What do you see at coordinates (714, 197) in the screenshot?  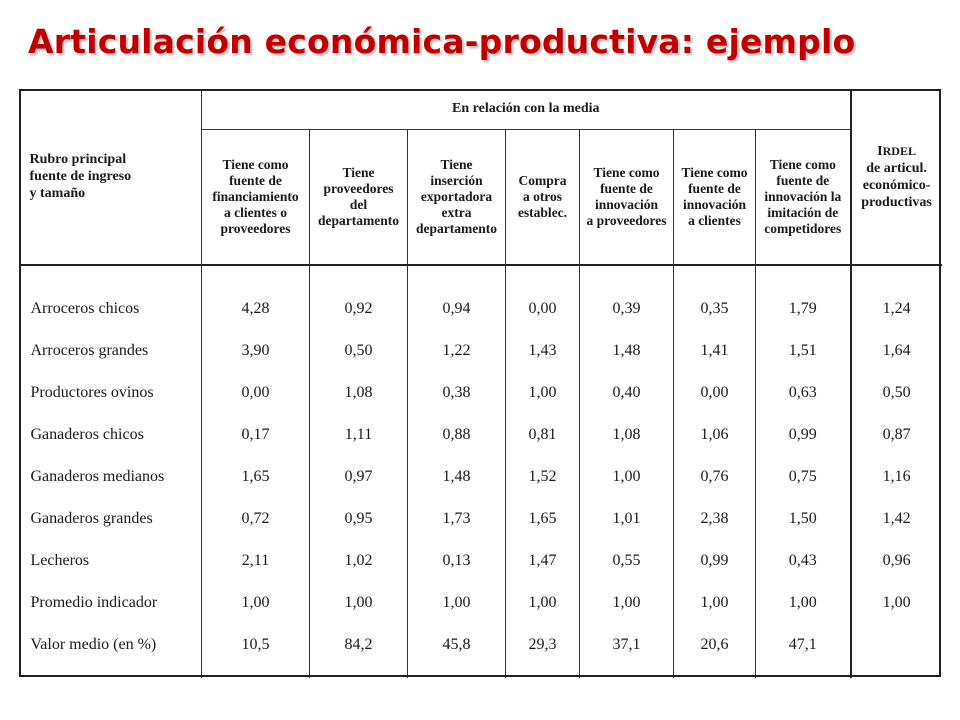 I see `column-header: Tiene como fuente de innovación a clientes` at bounding box center [714, 197].